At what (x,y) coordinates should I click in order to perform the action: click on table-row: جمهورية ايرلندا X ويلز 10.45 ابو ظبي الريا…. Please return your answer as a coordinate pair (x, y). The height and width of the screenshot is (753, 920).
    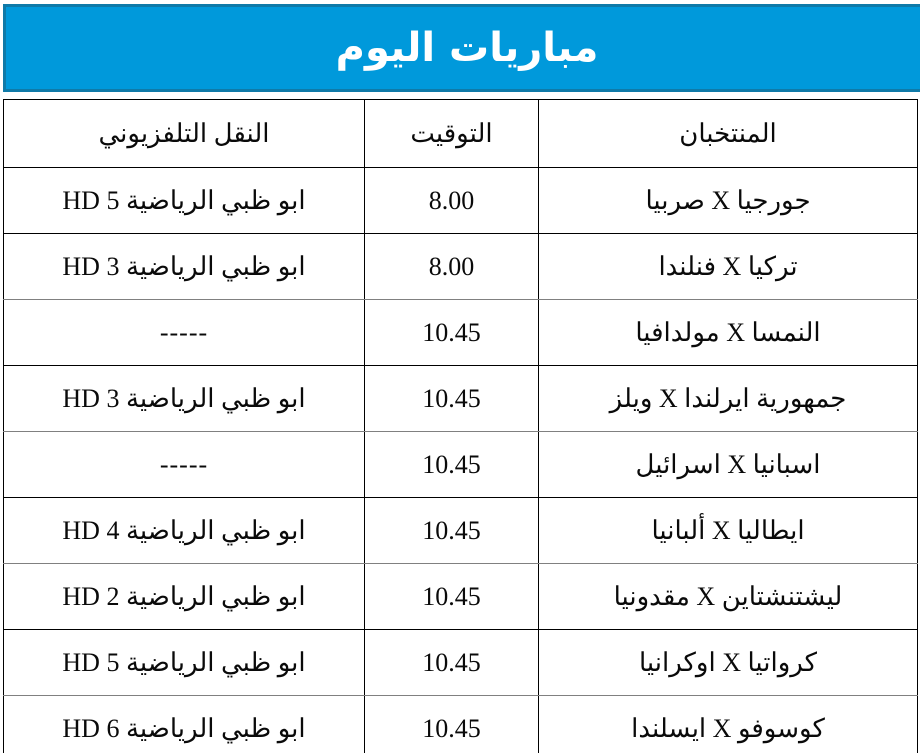
    Looking at the image, I should click on (460, 398).